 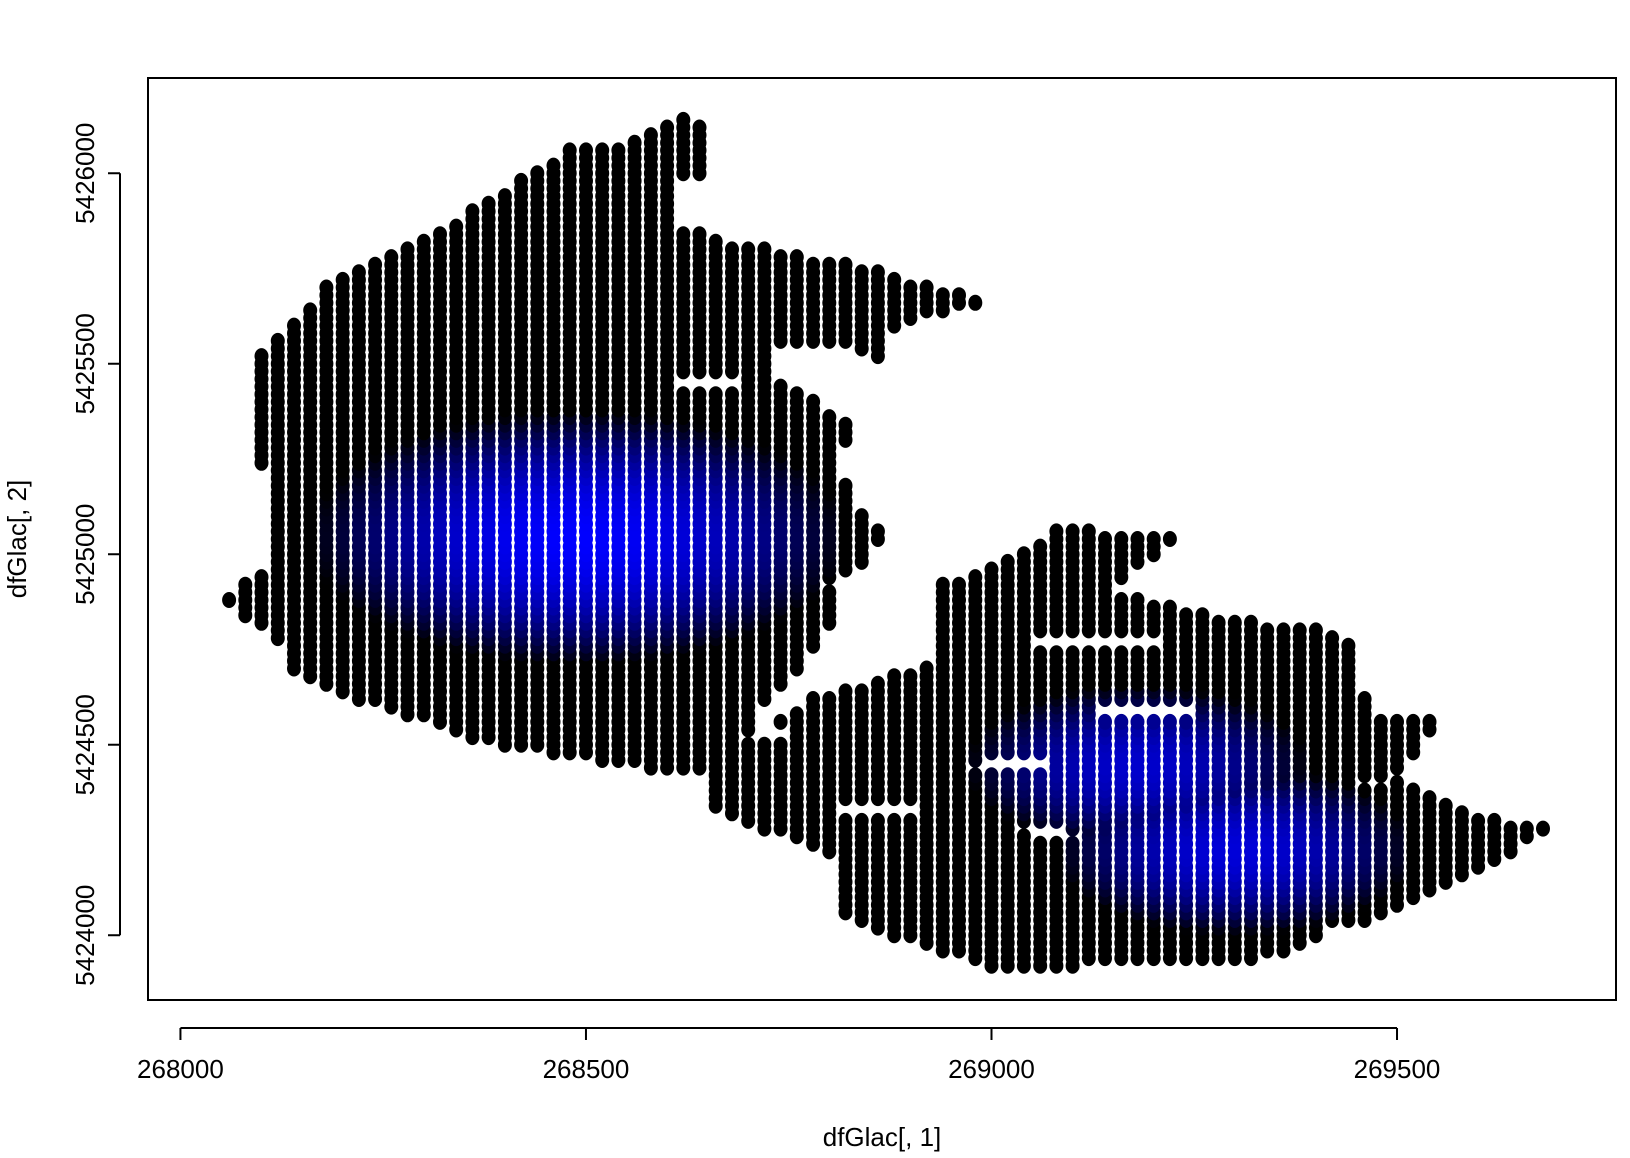 I want to click on x-axis: 268000 268500 269000 269500, so click(x=789, y=1055).